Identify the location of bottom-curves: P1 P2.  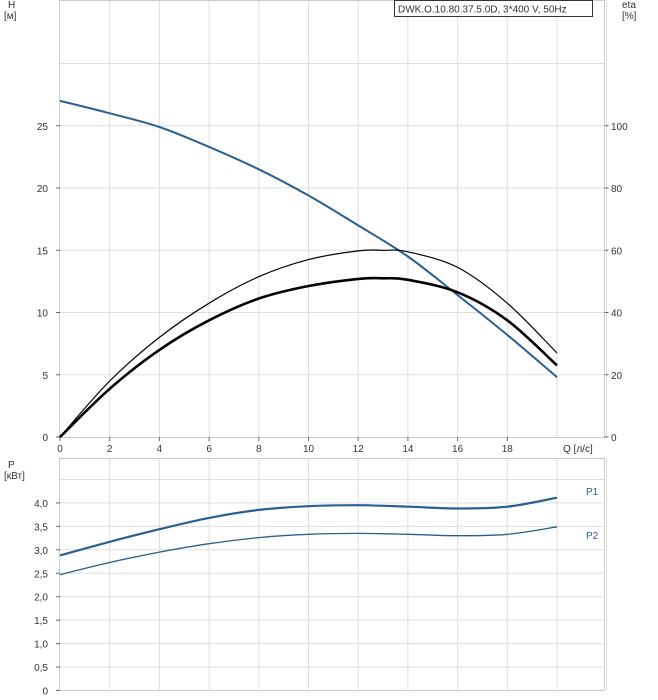
(329, 531).